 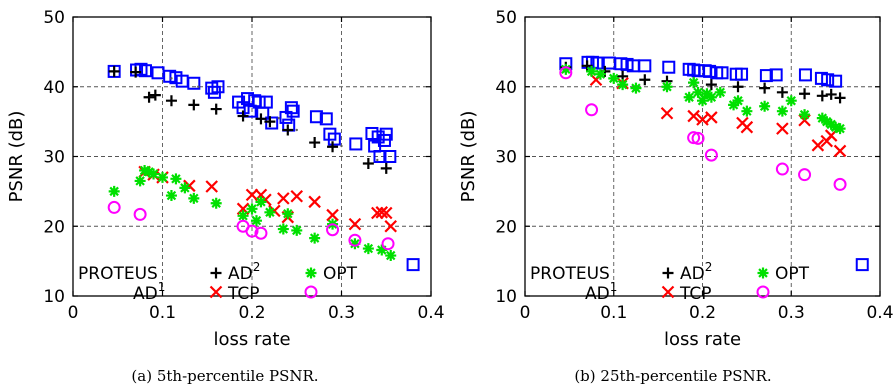 What do you see at coordinates (54, 297) in the screenshot?
I see `y-tick-label: 10` at bounding box center [54, 297].